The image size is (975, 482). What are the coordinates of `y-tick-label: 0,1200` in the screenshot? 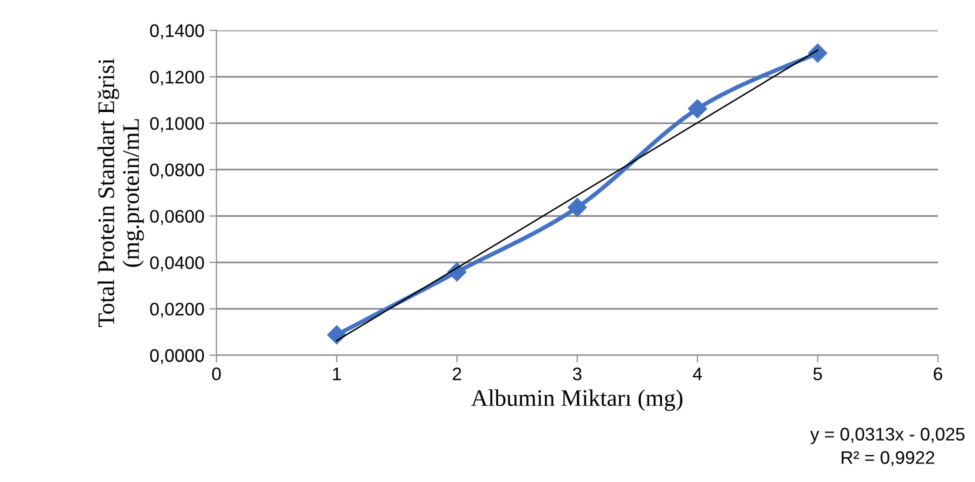 It's located at (177, 78).